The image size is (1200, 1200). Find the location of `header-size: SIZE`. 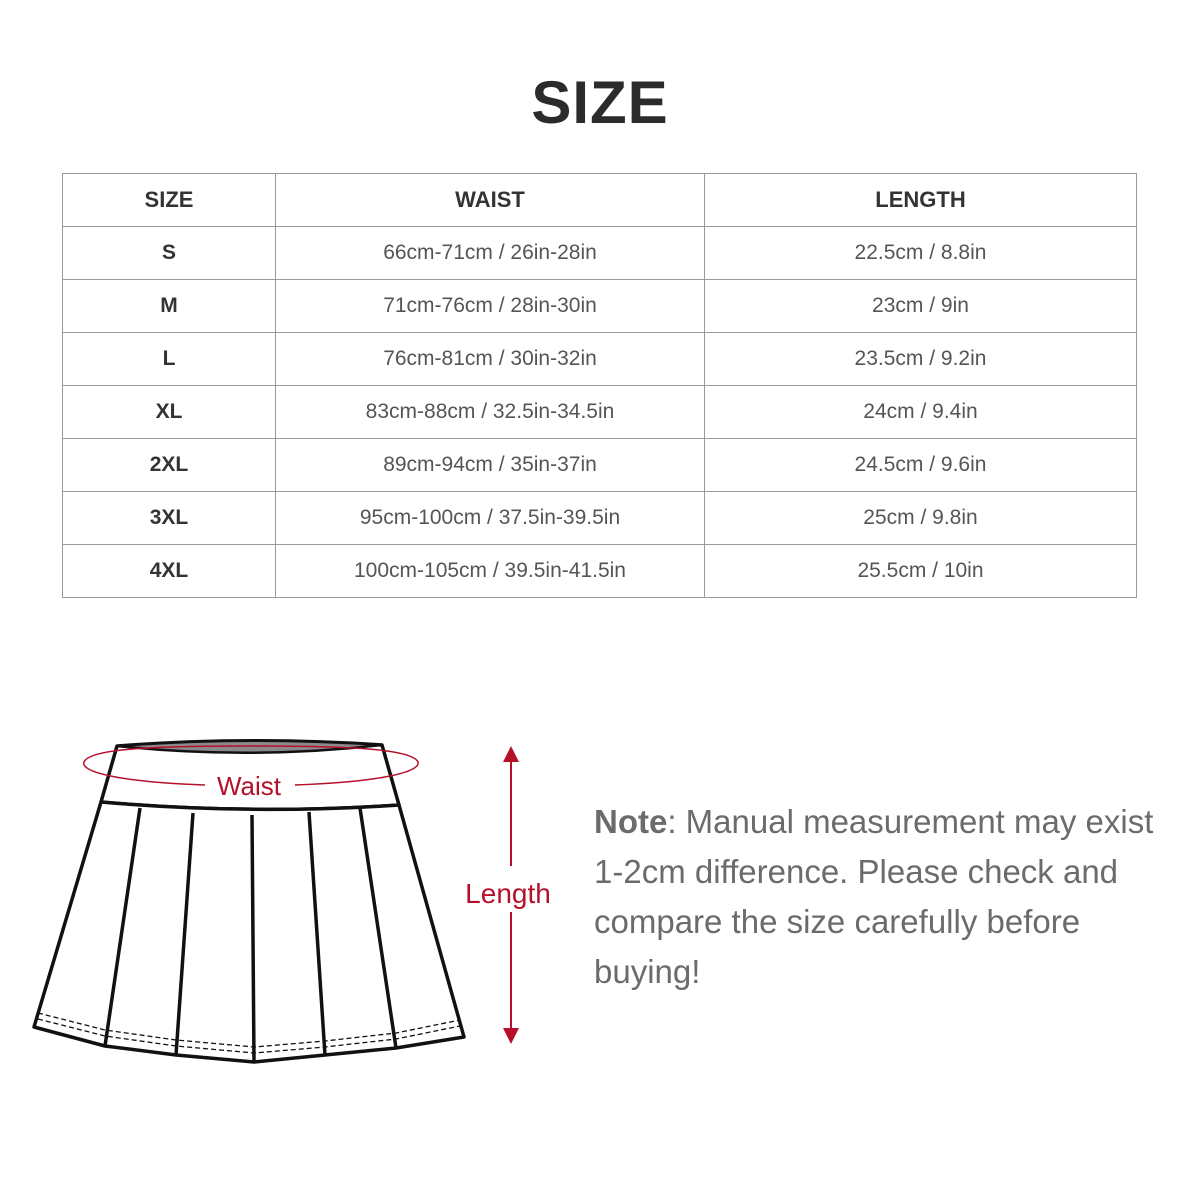

header-size: SIZE is located at coordinates (169, 200).